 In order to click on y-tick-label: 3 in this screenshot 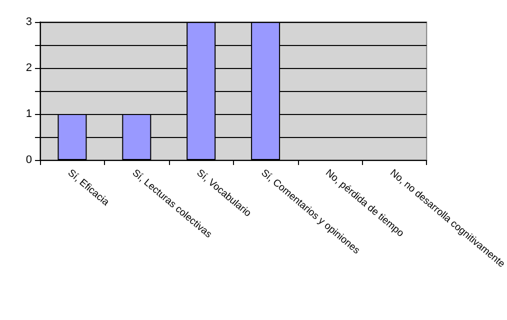, I will do `click(29, 22)`.